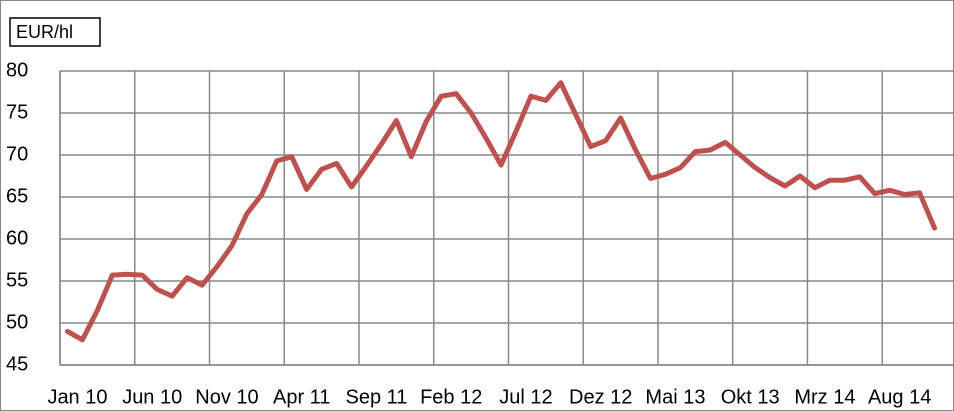 The image size is (954, 411). I want to click on x-tick-label: Mrz 14, so click(824, 397).